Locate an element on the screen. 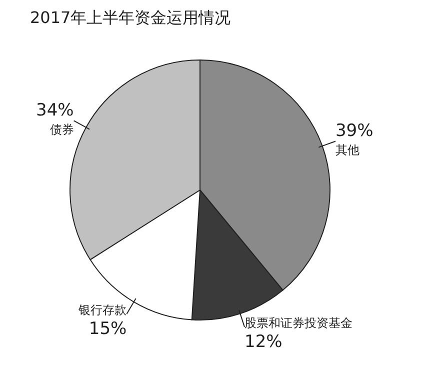 This screenshot has width=446, height=378. data-label: 15% is located at coordinates (107, 328).